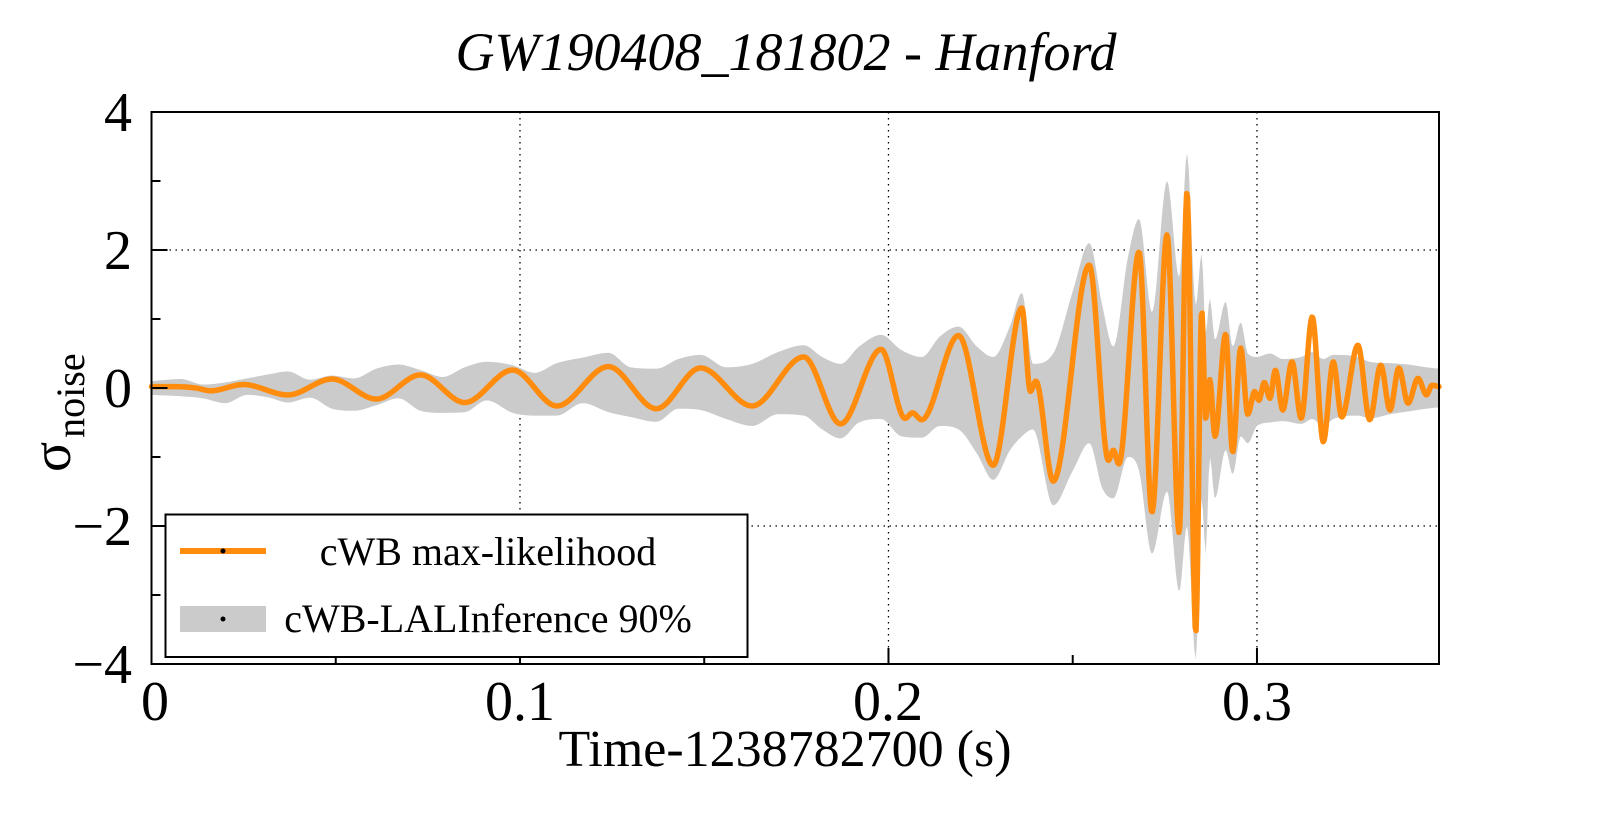 This screenshot has width=1599, height=813. I want to click on chart-title: GW190408_181802 - Hanford, so click(787, 52).